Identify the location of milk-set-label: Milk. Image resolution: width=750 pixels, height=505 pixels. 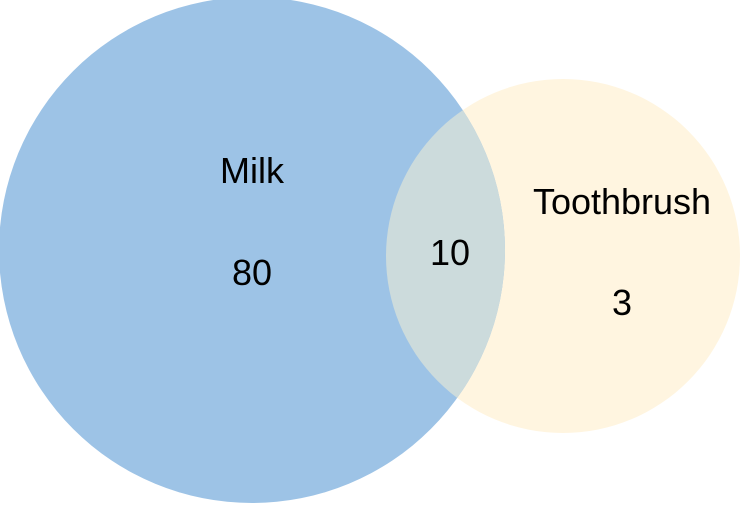
(252, 170).